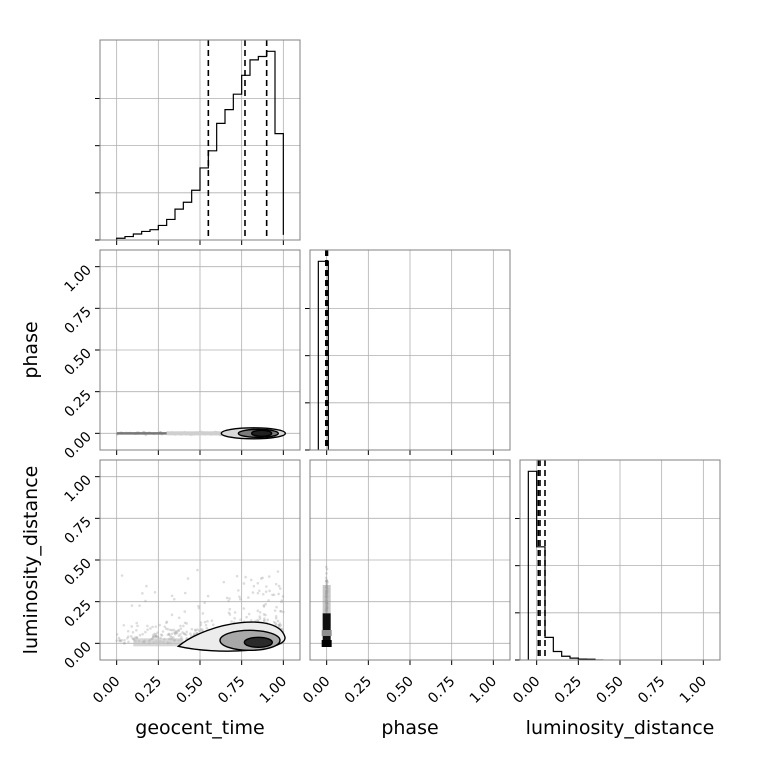 The width and height of the screenshot is (760, 760). What do you see at coordinates (77, 403) in the screenshot?
I see `y-tick-label: 0.25` at bounding box center [77, 403].